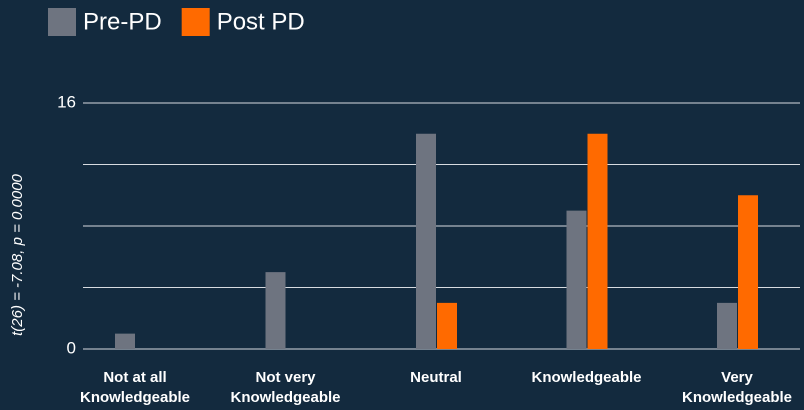 The width and height of the screenshot is (804, 410). I want to click on y-tick-label: 16, so click(66, 101).